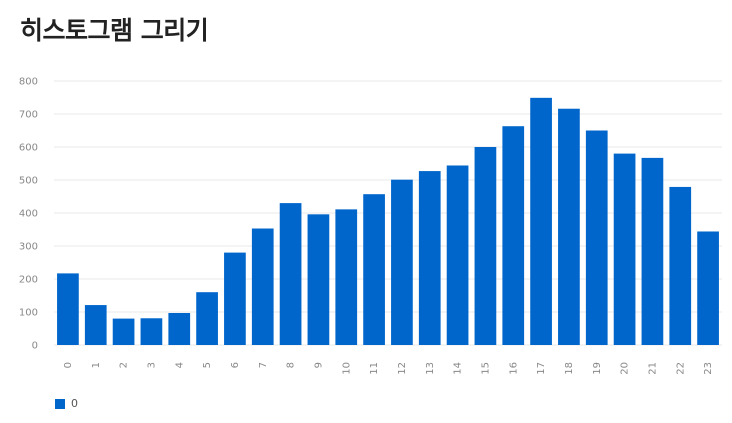  Describe the element at coordinates (318, 365) in the screenshot. I see `x-tick-label: 9` at that location.